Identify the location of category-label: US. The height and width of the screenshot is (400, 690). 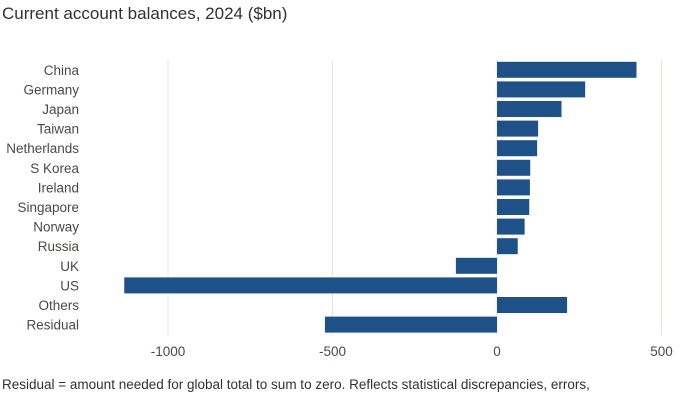
(69, 285).